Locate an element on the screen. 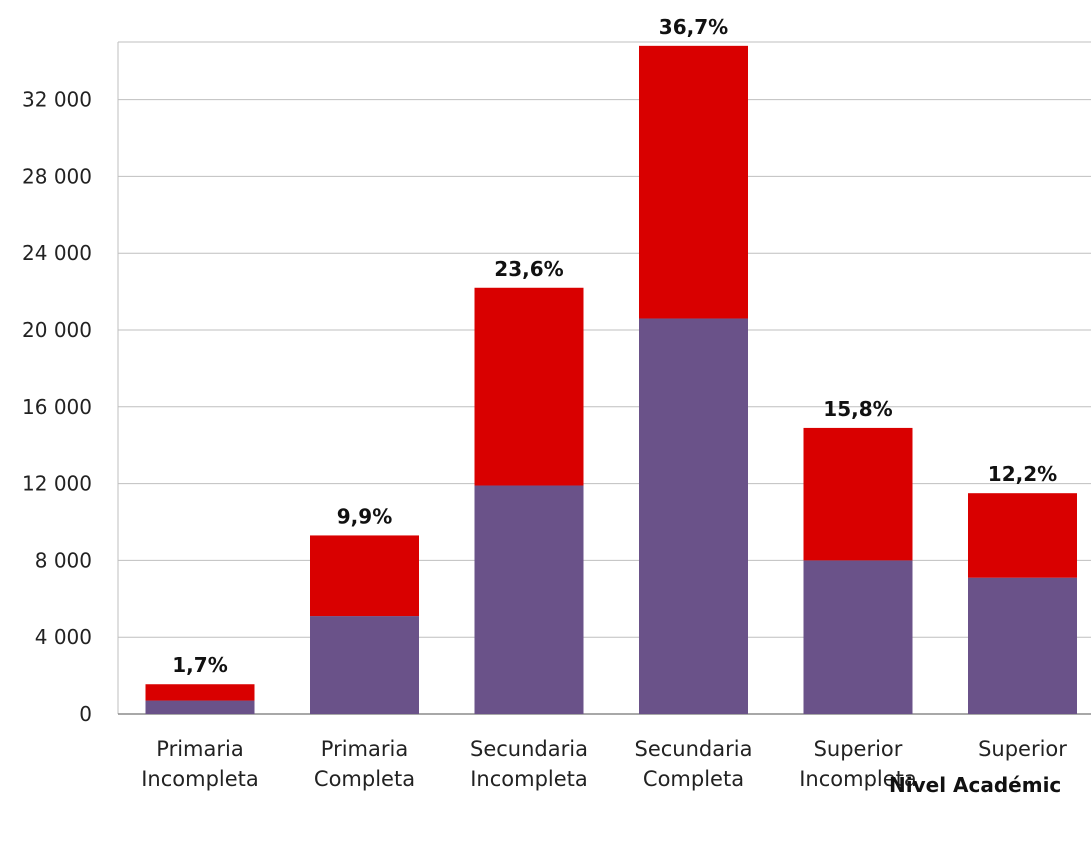  x-category-label: Primaria Completa is located at coordinates (364, 764).